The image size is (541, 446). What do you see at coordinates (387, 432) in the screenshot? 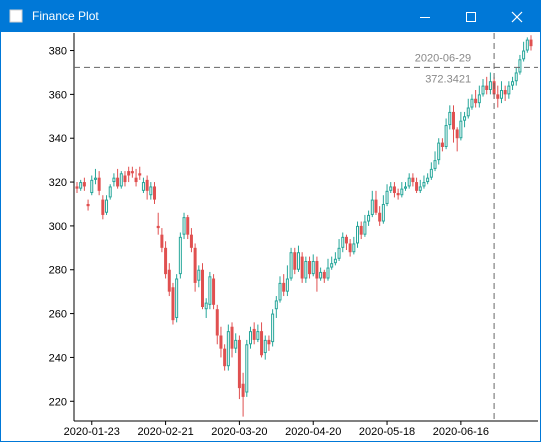
I see `x-tick-label: 2020-05-18` at bounding box center [387, 432].